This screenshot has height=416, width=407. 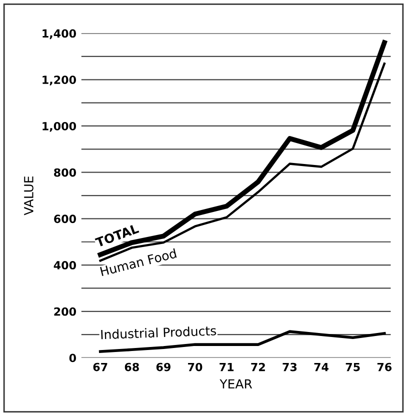 What do you see at coordinates (65, 172) in the screenshot?
I see `y-tick-label: 800` at bounding box center [65, 172].